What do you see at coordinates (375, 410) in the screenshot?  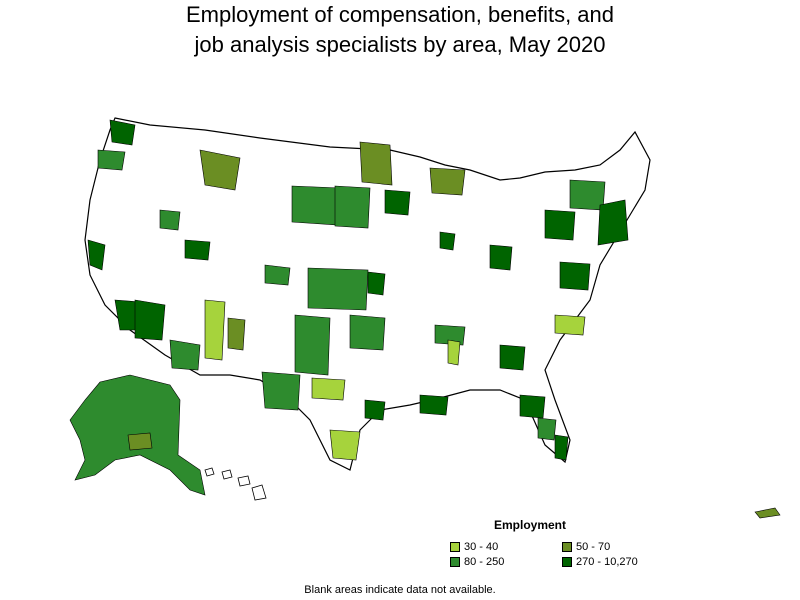 I see `region-texas-houston` at bounding box center [375, 410].